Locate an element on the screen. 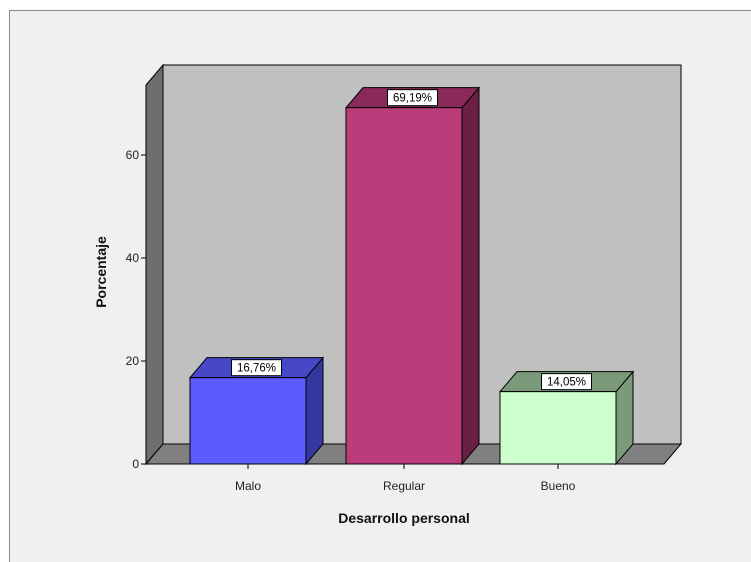  data-label-malo: 16,76% is located at coordinates (256, 368).